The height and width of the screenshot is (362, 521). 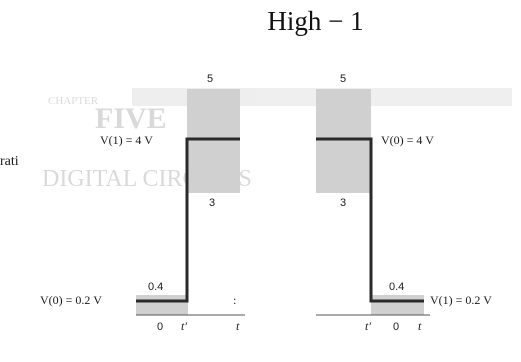 I want to click on right-band-top-label: 5, so click(x=343, y=79).